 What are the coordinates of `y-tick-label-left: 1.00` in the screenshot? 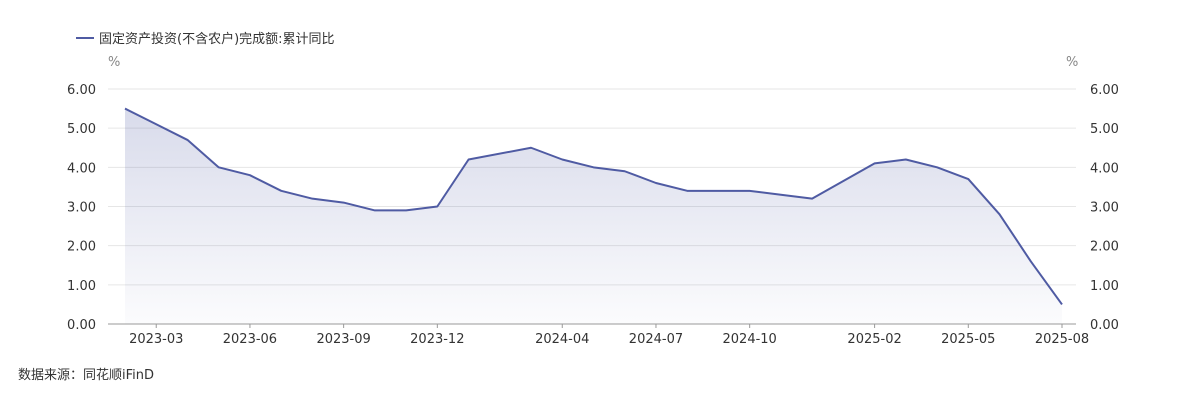 It's located at (81, 286).